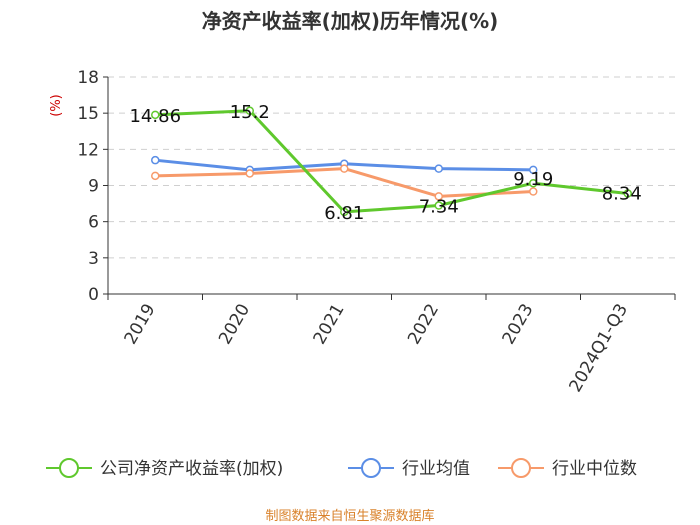 The height and width of the screenshot is (525, 700). What do you see at coordinates (594, 469) in the screenshot?
I see `legend-label: 行业中位数` at bounding box center [594, 469].